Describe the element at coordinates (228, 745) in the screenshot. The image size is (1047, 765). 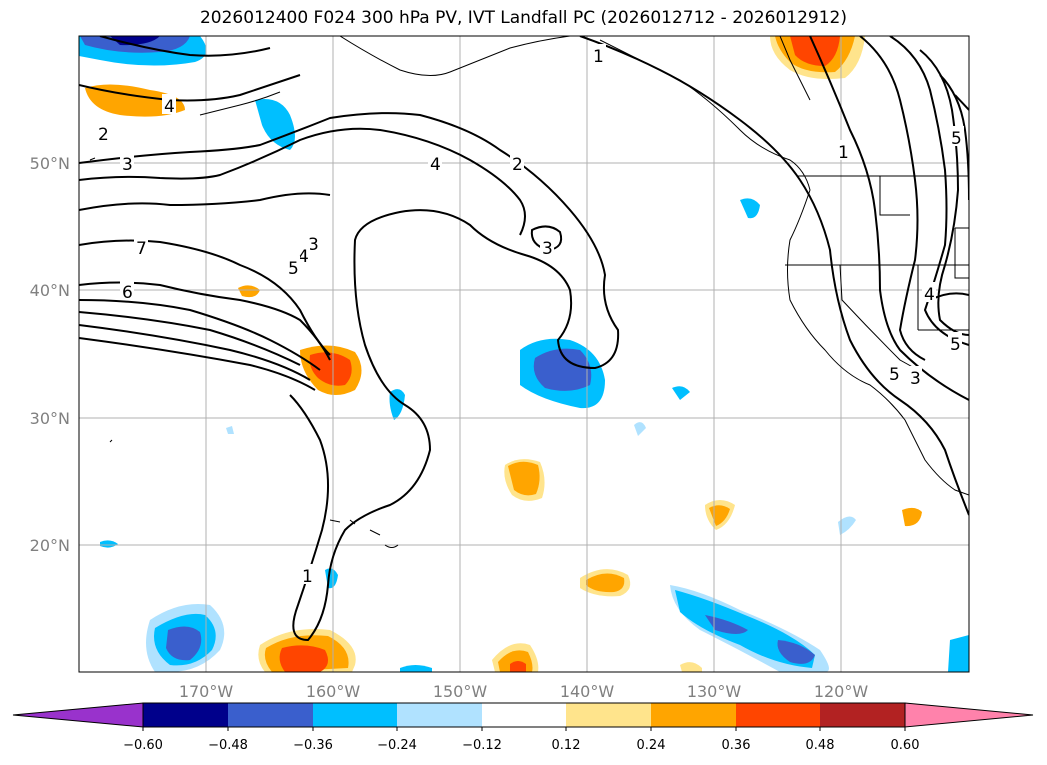
I see `colorbar-tick-label: −0.48` at that location.